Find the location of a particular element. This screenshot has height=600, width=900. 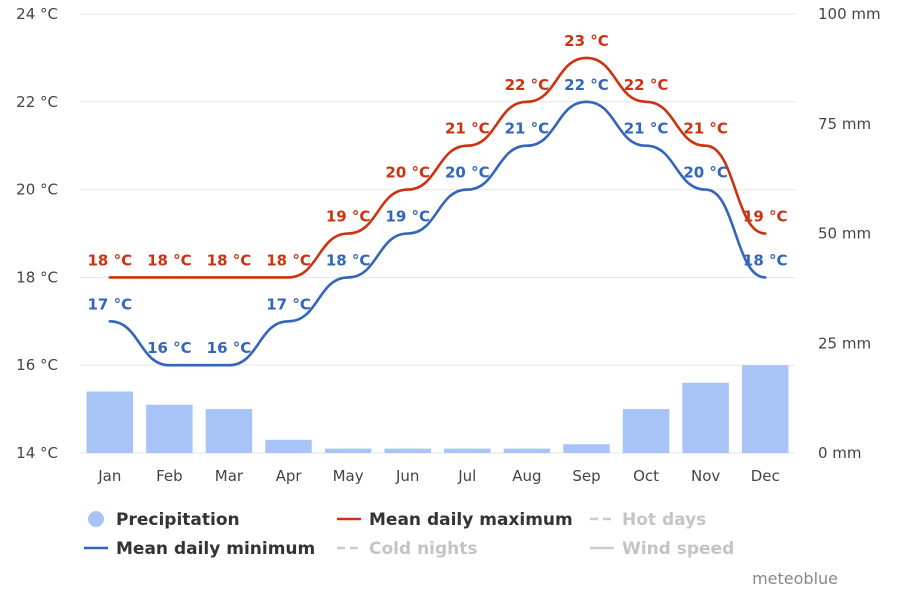

legend-label: Mean daily maximum is located at coordinates (471, 520).